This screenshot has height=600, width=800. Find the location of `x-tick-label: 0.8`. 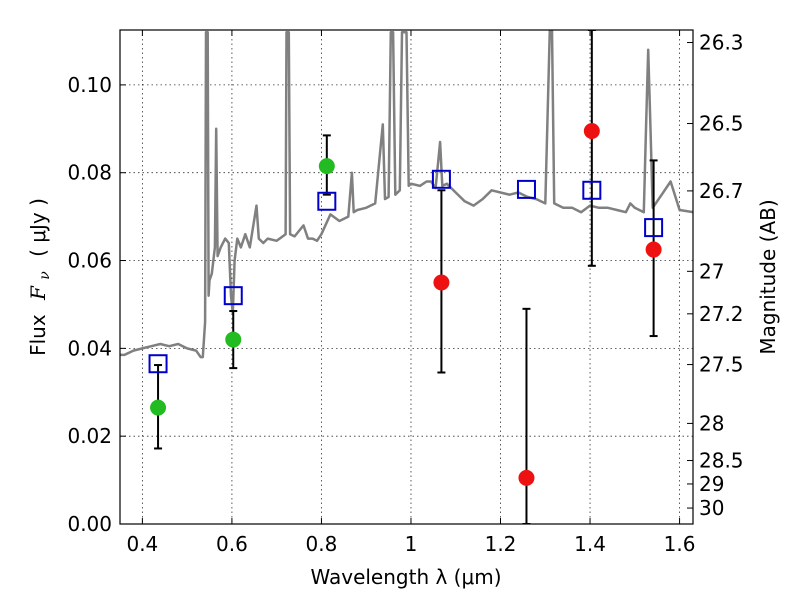

x-tick-label: 0.8 is located at coordinates (322, 544).